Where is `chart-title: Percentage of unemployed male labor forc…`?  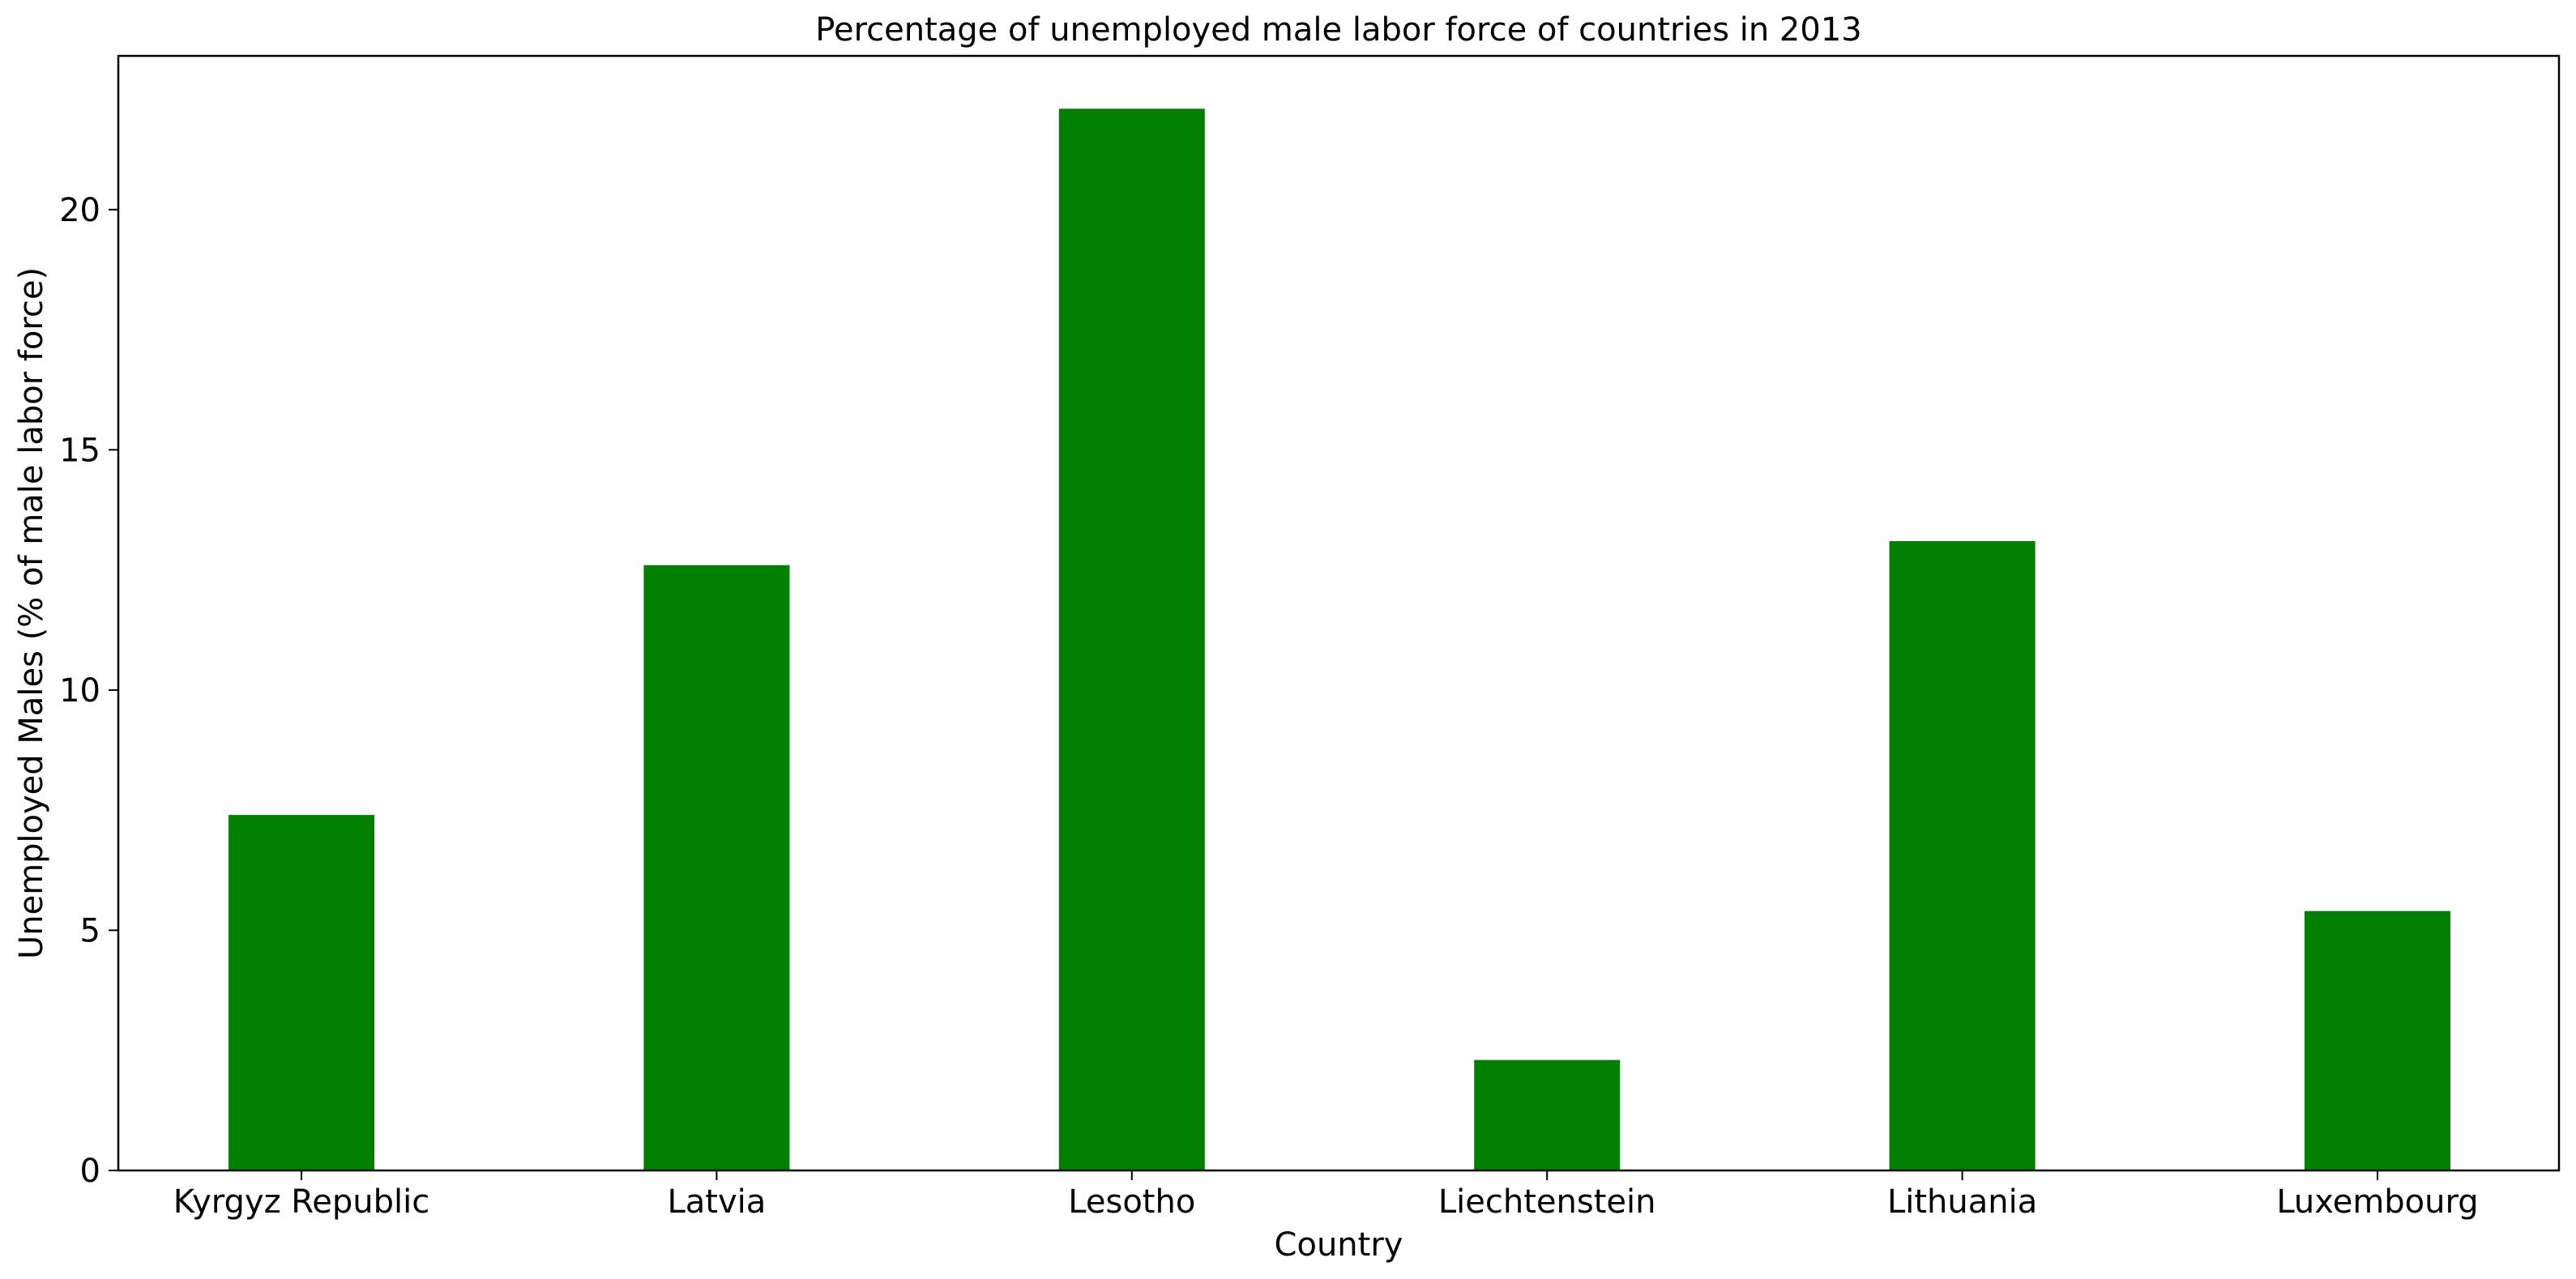 chart-title: Percentage of unemployed male labor forc… is located at coordinates (1338, 30).